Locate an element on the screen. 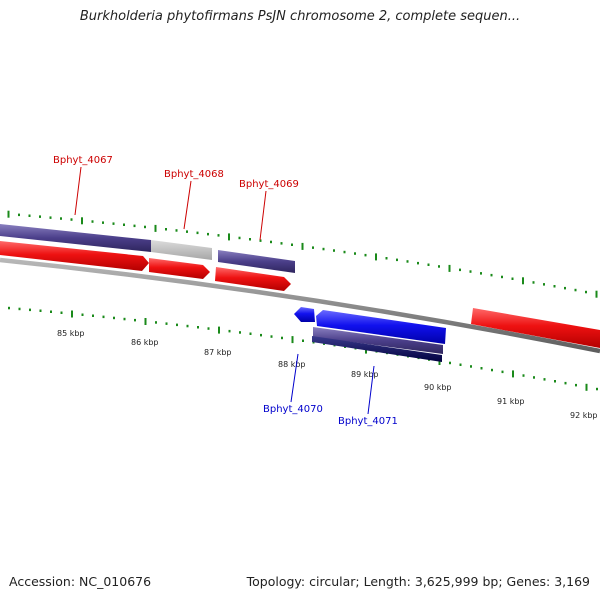 This screenshot has height=600, width=600. scale-label-87: 87 kbp is located at coordinates (218, 352).